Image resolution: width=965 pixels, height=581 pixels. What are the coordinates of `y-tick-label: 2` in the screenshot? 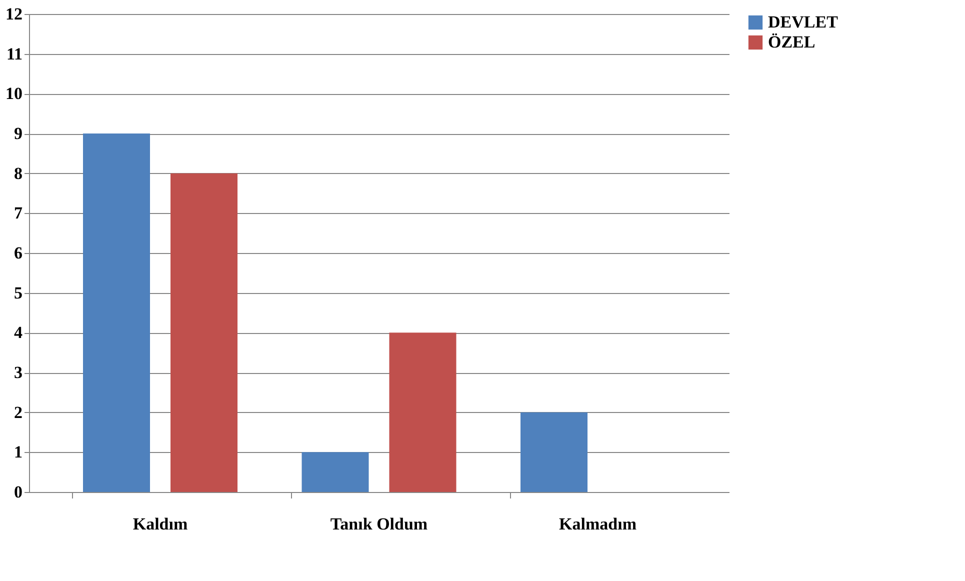 It's located at (18, 412).